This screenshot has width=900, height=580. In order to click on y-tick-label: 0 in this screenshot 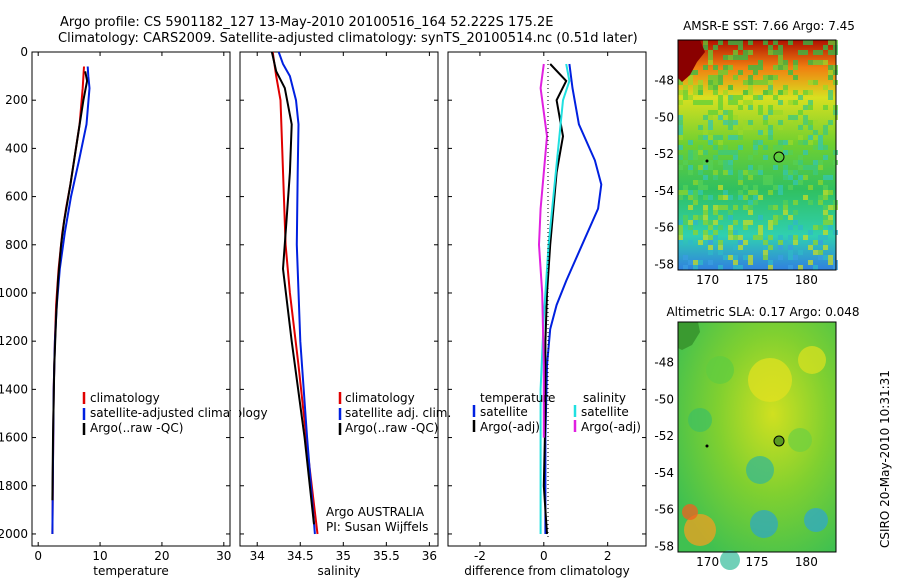, I will do `click(24, 52)`.